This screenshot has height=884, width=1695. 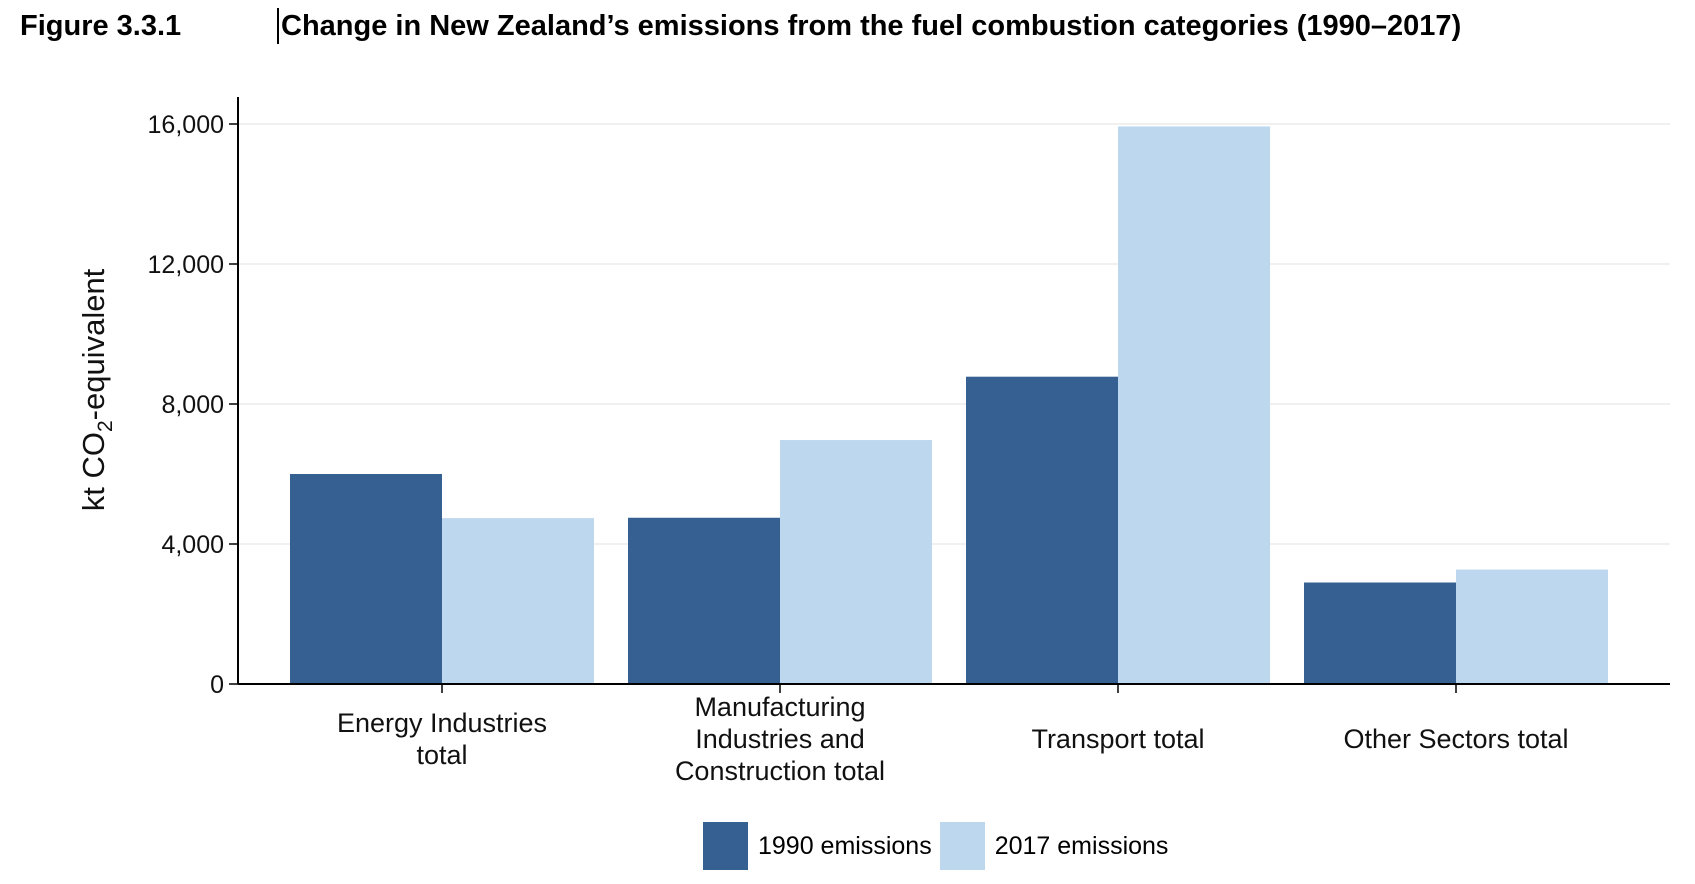 What do you see at coordinates (105, 426) in the screenshot?
I see `y-axis-title-subscript: 2` at bounding box center [105, 426].